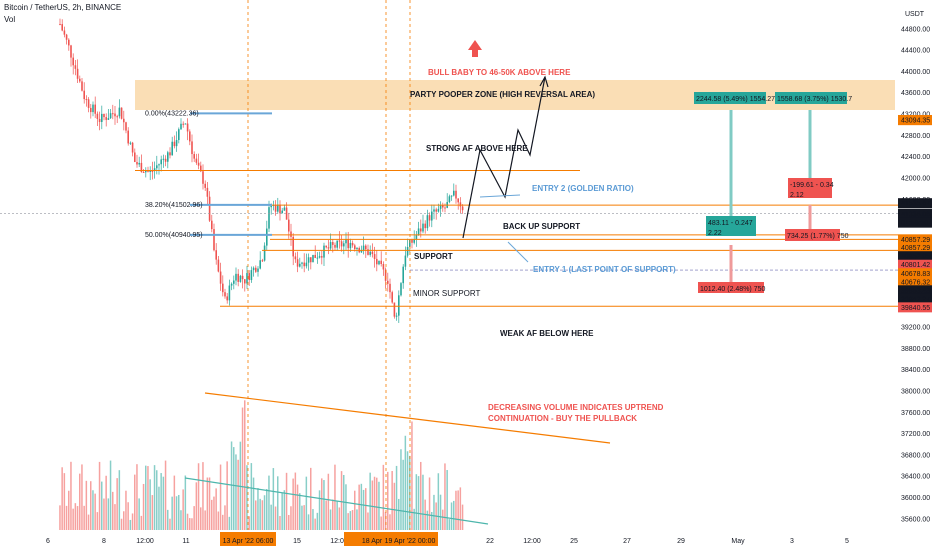  What do you see at coordinates (10, 19) in the screenshot?
I see `volume-label: Vol` at bounding box center [10, 19].